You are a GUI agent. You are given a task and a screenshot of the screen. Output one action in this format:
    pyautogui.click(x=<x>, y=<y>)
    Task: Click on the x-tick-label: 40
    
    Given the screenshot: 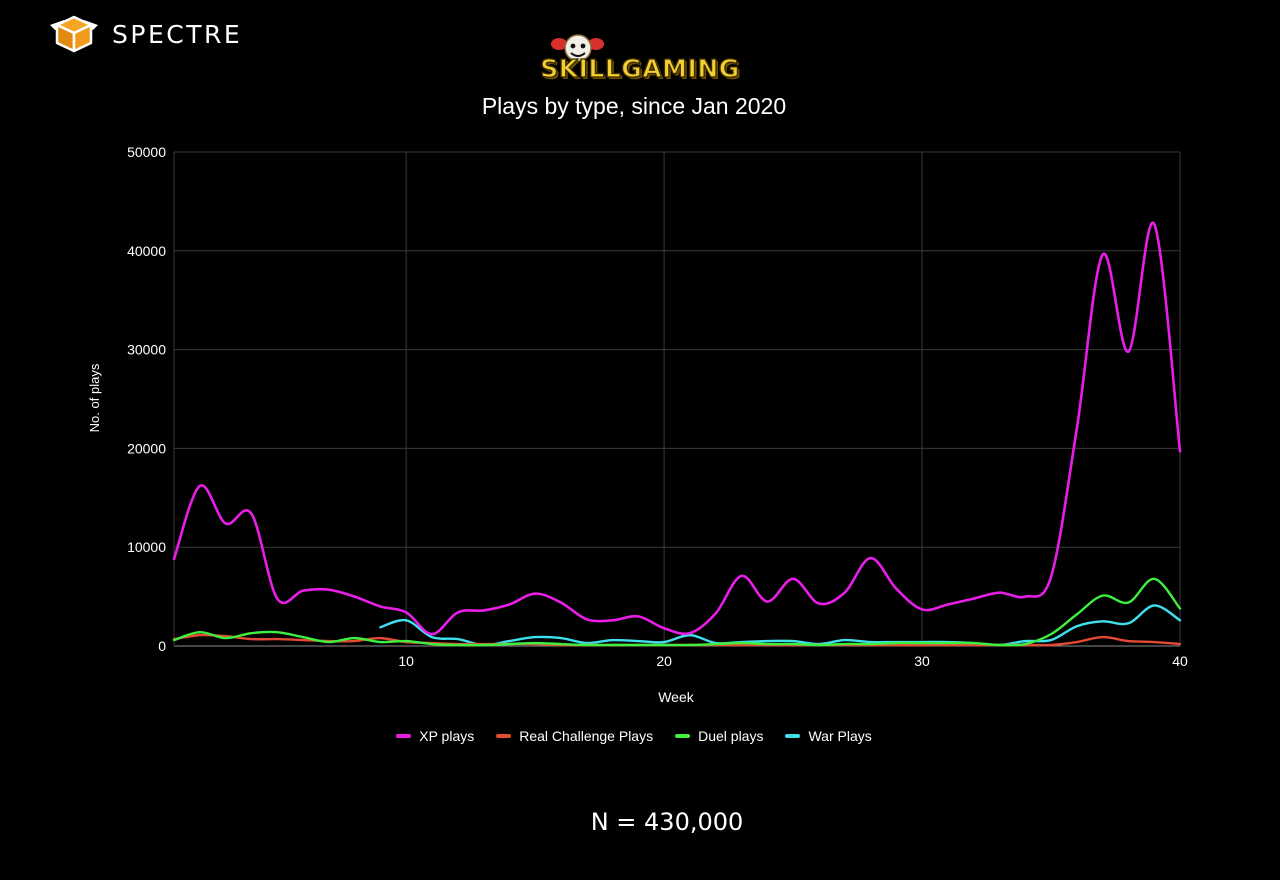 What is the action you would take?
    pyautogui.click(x=1180, y=661)
    